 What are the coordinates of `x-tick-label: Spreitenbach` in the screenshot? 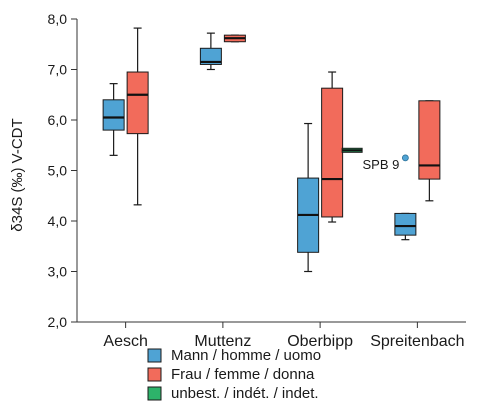 It's located at (417, 341).